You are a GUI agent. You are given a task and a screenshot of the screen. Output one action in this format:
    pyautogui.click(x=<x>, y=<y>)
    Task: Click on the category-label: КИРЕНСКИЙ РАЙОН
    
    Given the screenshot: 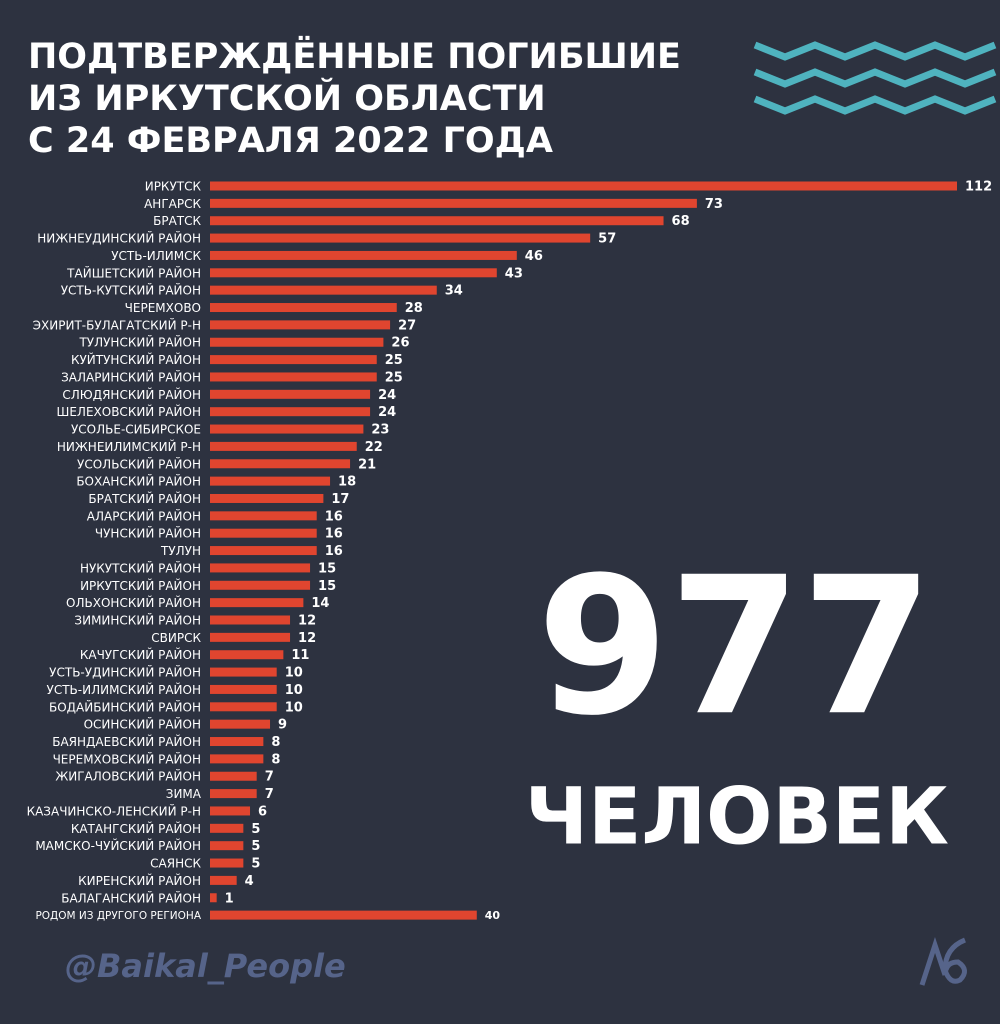 What is the action you would take?
    pyautogui.click(x=139, y=880)
    